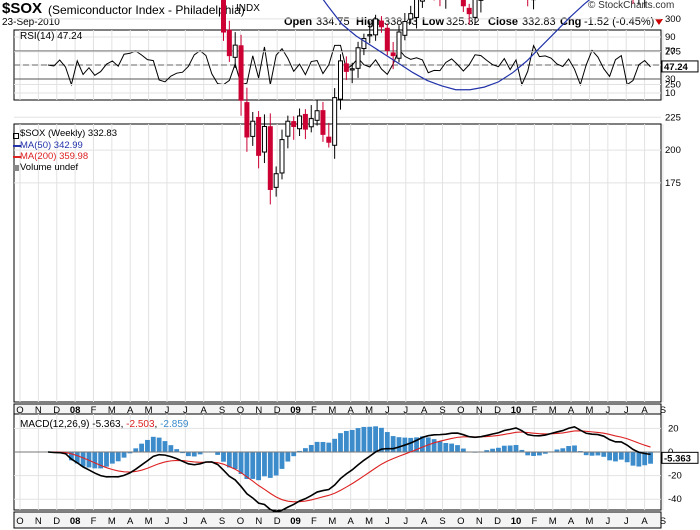  What do you see at coordinates (104, 424) in the screenshot?
I see `macd-label: MACD(12,26,9) -5.363, -2.503, -2.859` at bounding box center [104, 424].